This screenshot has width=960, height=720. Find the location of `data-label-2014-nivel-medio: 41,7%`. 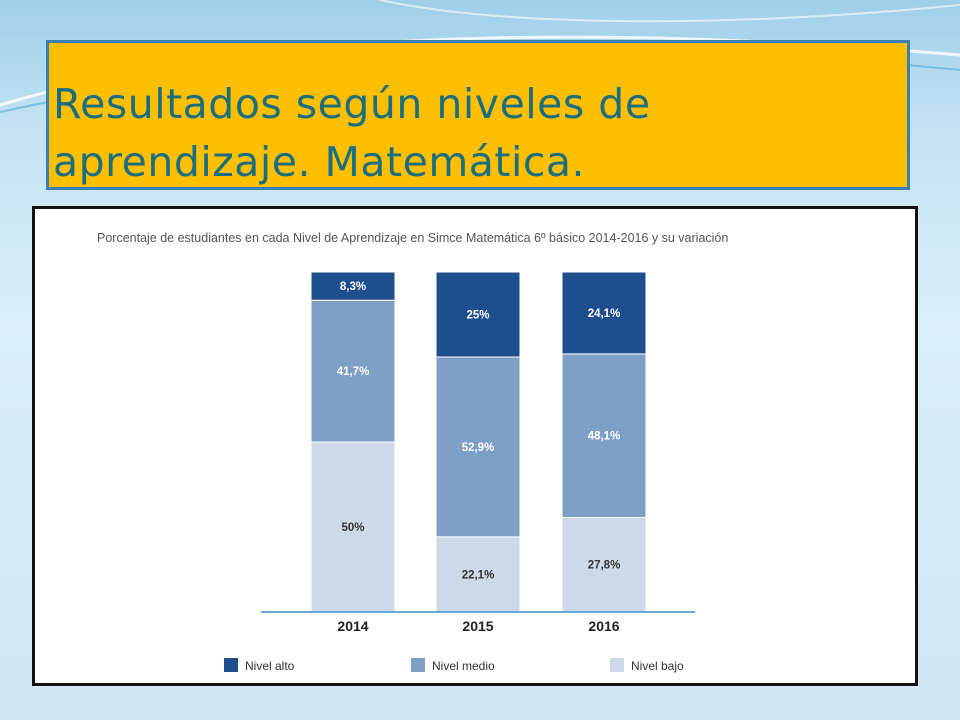

data-label-2014-nivel-medio: 41,7% is located at coordinates (353, 372).